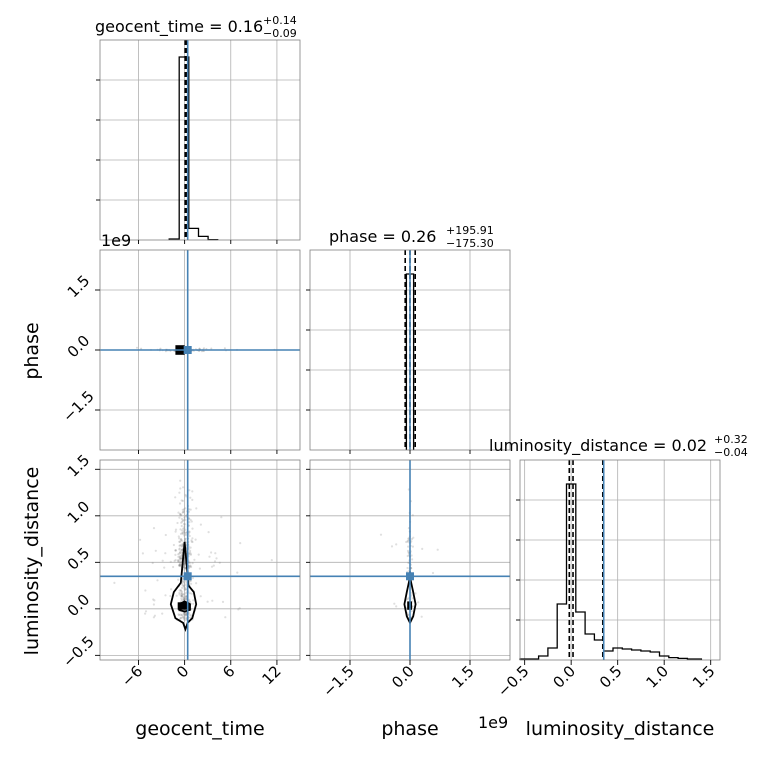 Image resolution: width=760 pixels, height=760 pixels. I want to click on title-phase-plus: +195.91, so click(470, 230).